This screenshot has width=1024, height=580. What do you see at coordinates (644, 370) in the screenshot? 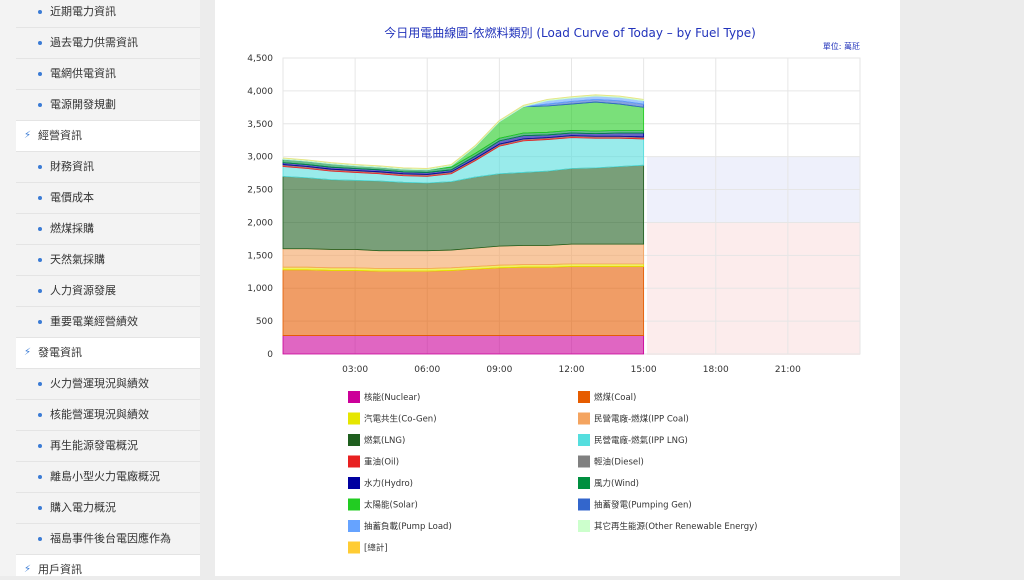
I see `x-tick-label: 15:00` at bounding box center [644, 370].